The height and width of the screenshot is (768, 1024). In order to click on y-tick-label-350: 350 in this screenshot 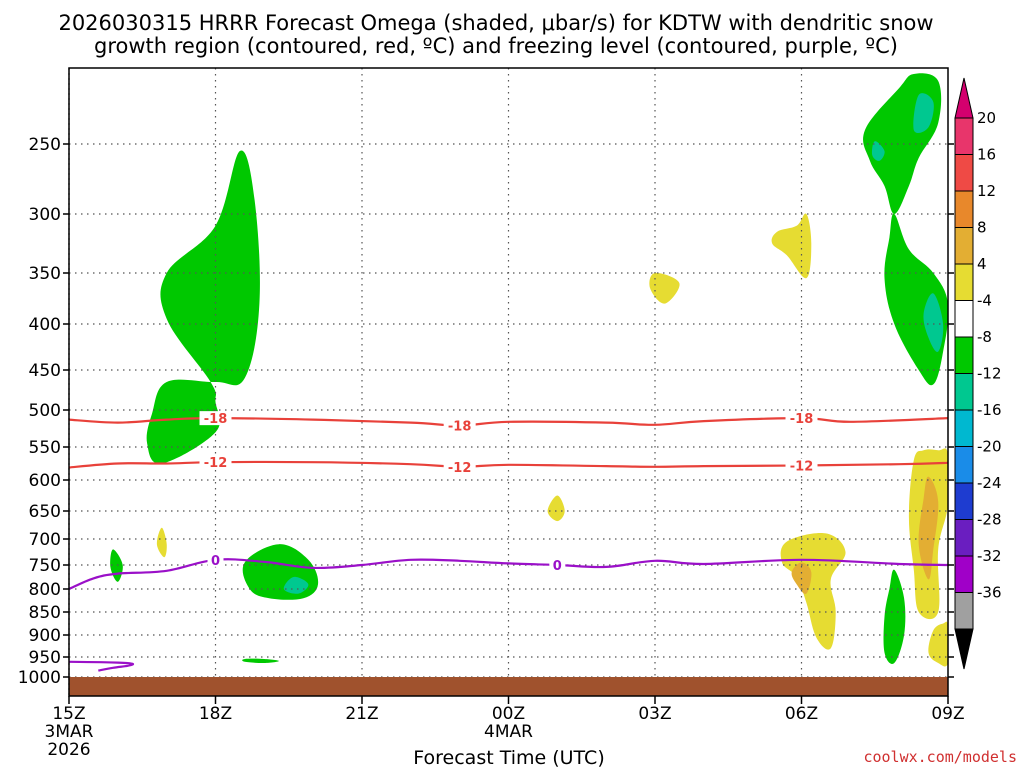, I will do `click(45, 274)`.